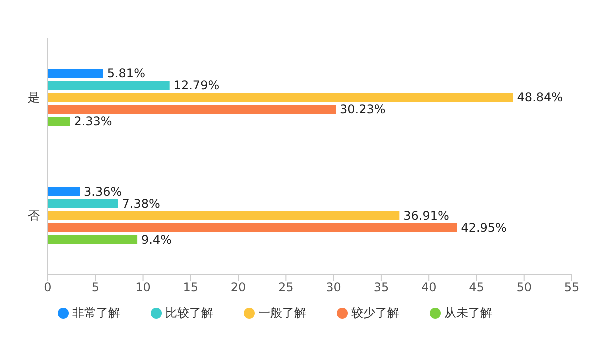 This screenshot has width=600, height=340. Describe the element at coordinates (382, 287) in the screenshot. I see `x-tick-label: 35` at that location.